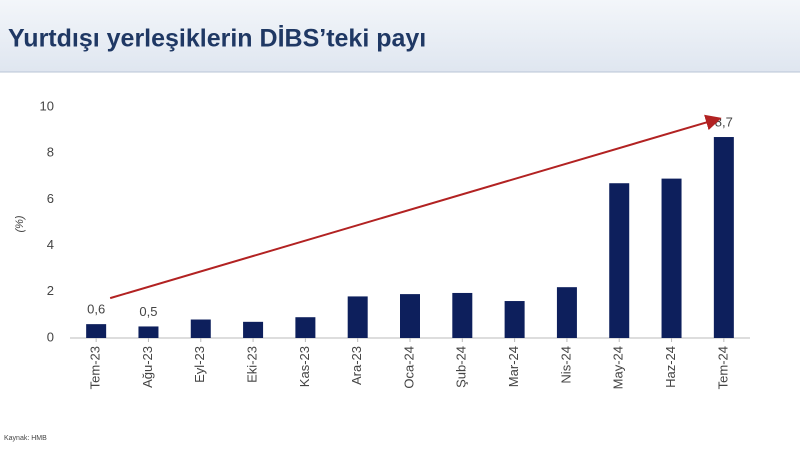  Describe the element at coordinates (724, 121) in the screenshot. I see `data-label: 8,7` at that location.